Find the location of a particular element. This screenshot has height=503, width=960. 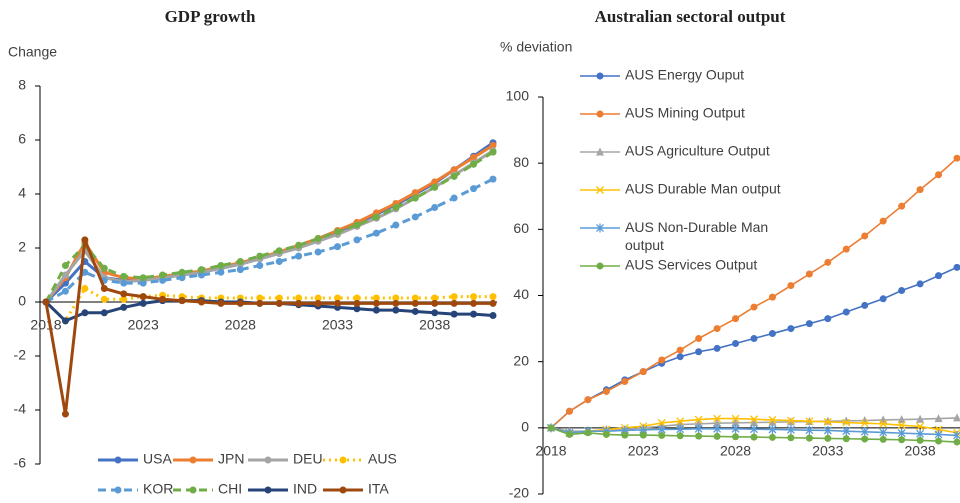

legend-label: AUS Agriculture Output is located at coordinates (697, 151).